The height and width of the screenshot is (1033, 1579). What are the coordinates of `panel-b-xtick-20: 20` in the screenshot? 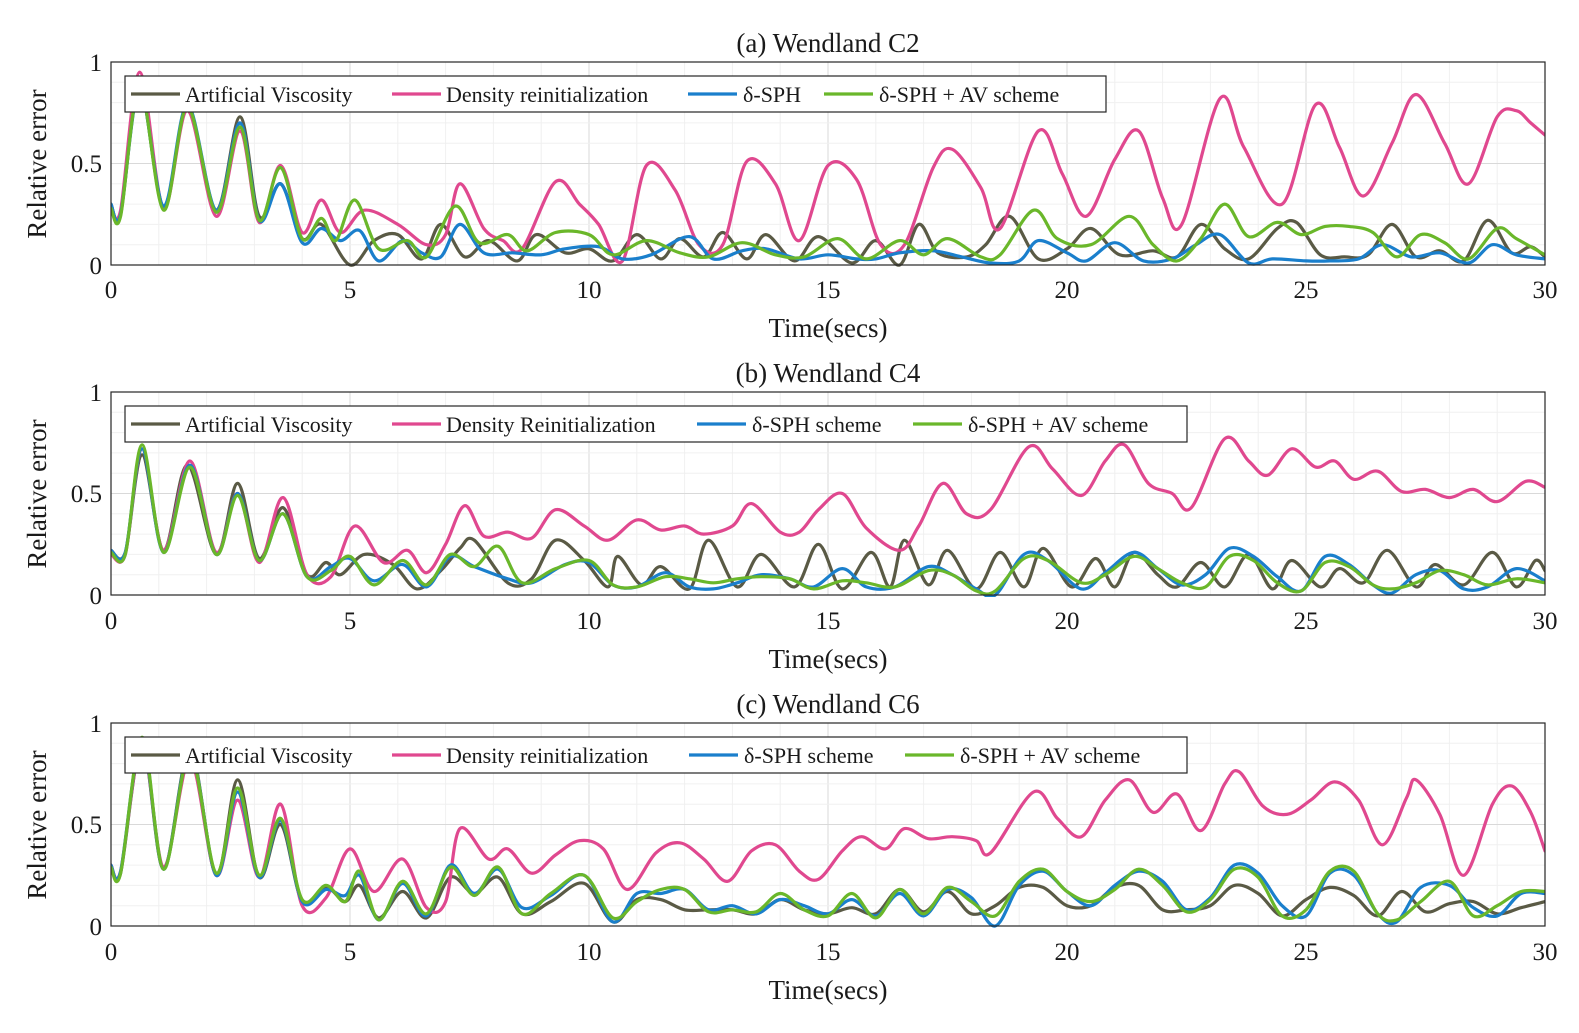 It's located at (1067, 621).